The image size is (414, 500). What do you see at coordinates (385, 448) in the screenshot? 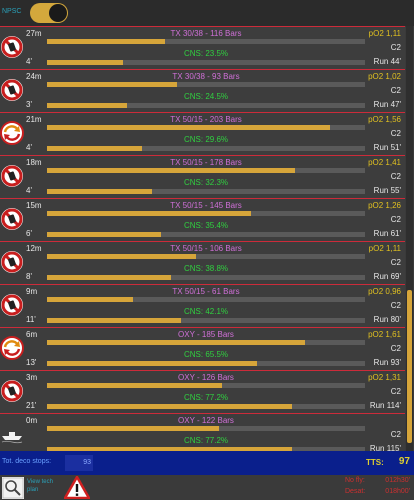
I see `run-time: Run 115'` at bounding box center [385, 448].